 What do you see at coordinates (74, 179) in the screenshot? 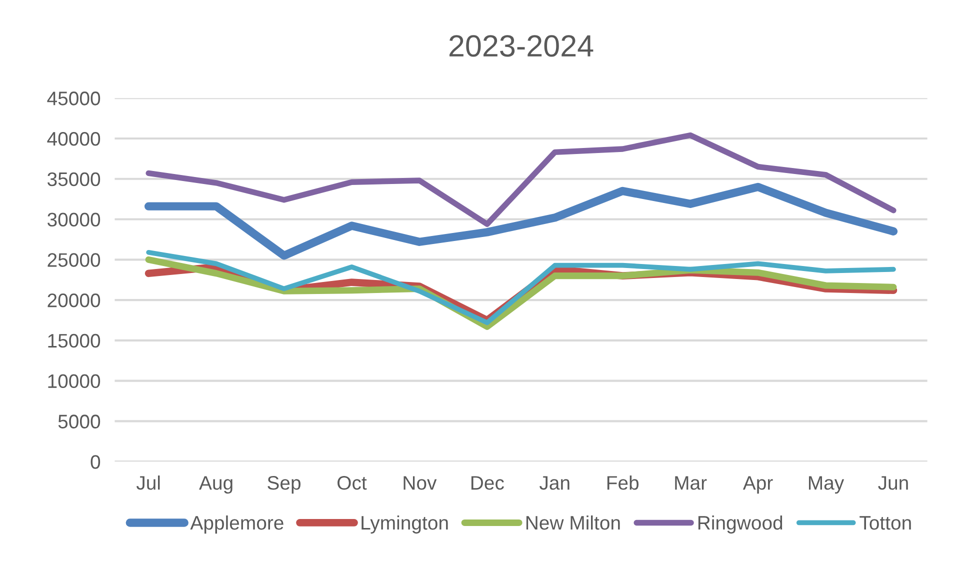
I see `y-tick-label: 35000` at bounding box center [74, 179].